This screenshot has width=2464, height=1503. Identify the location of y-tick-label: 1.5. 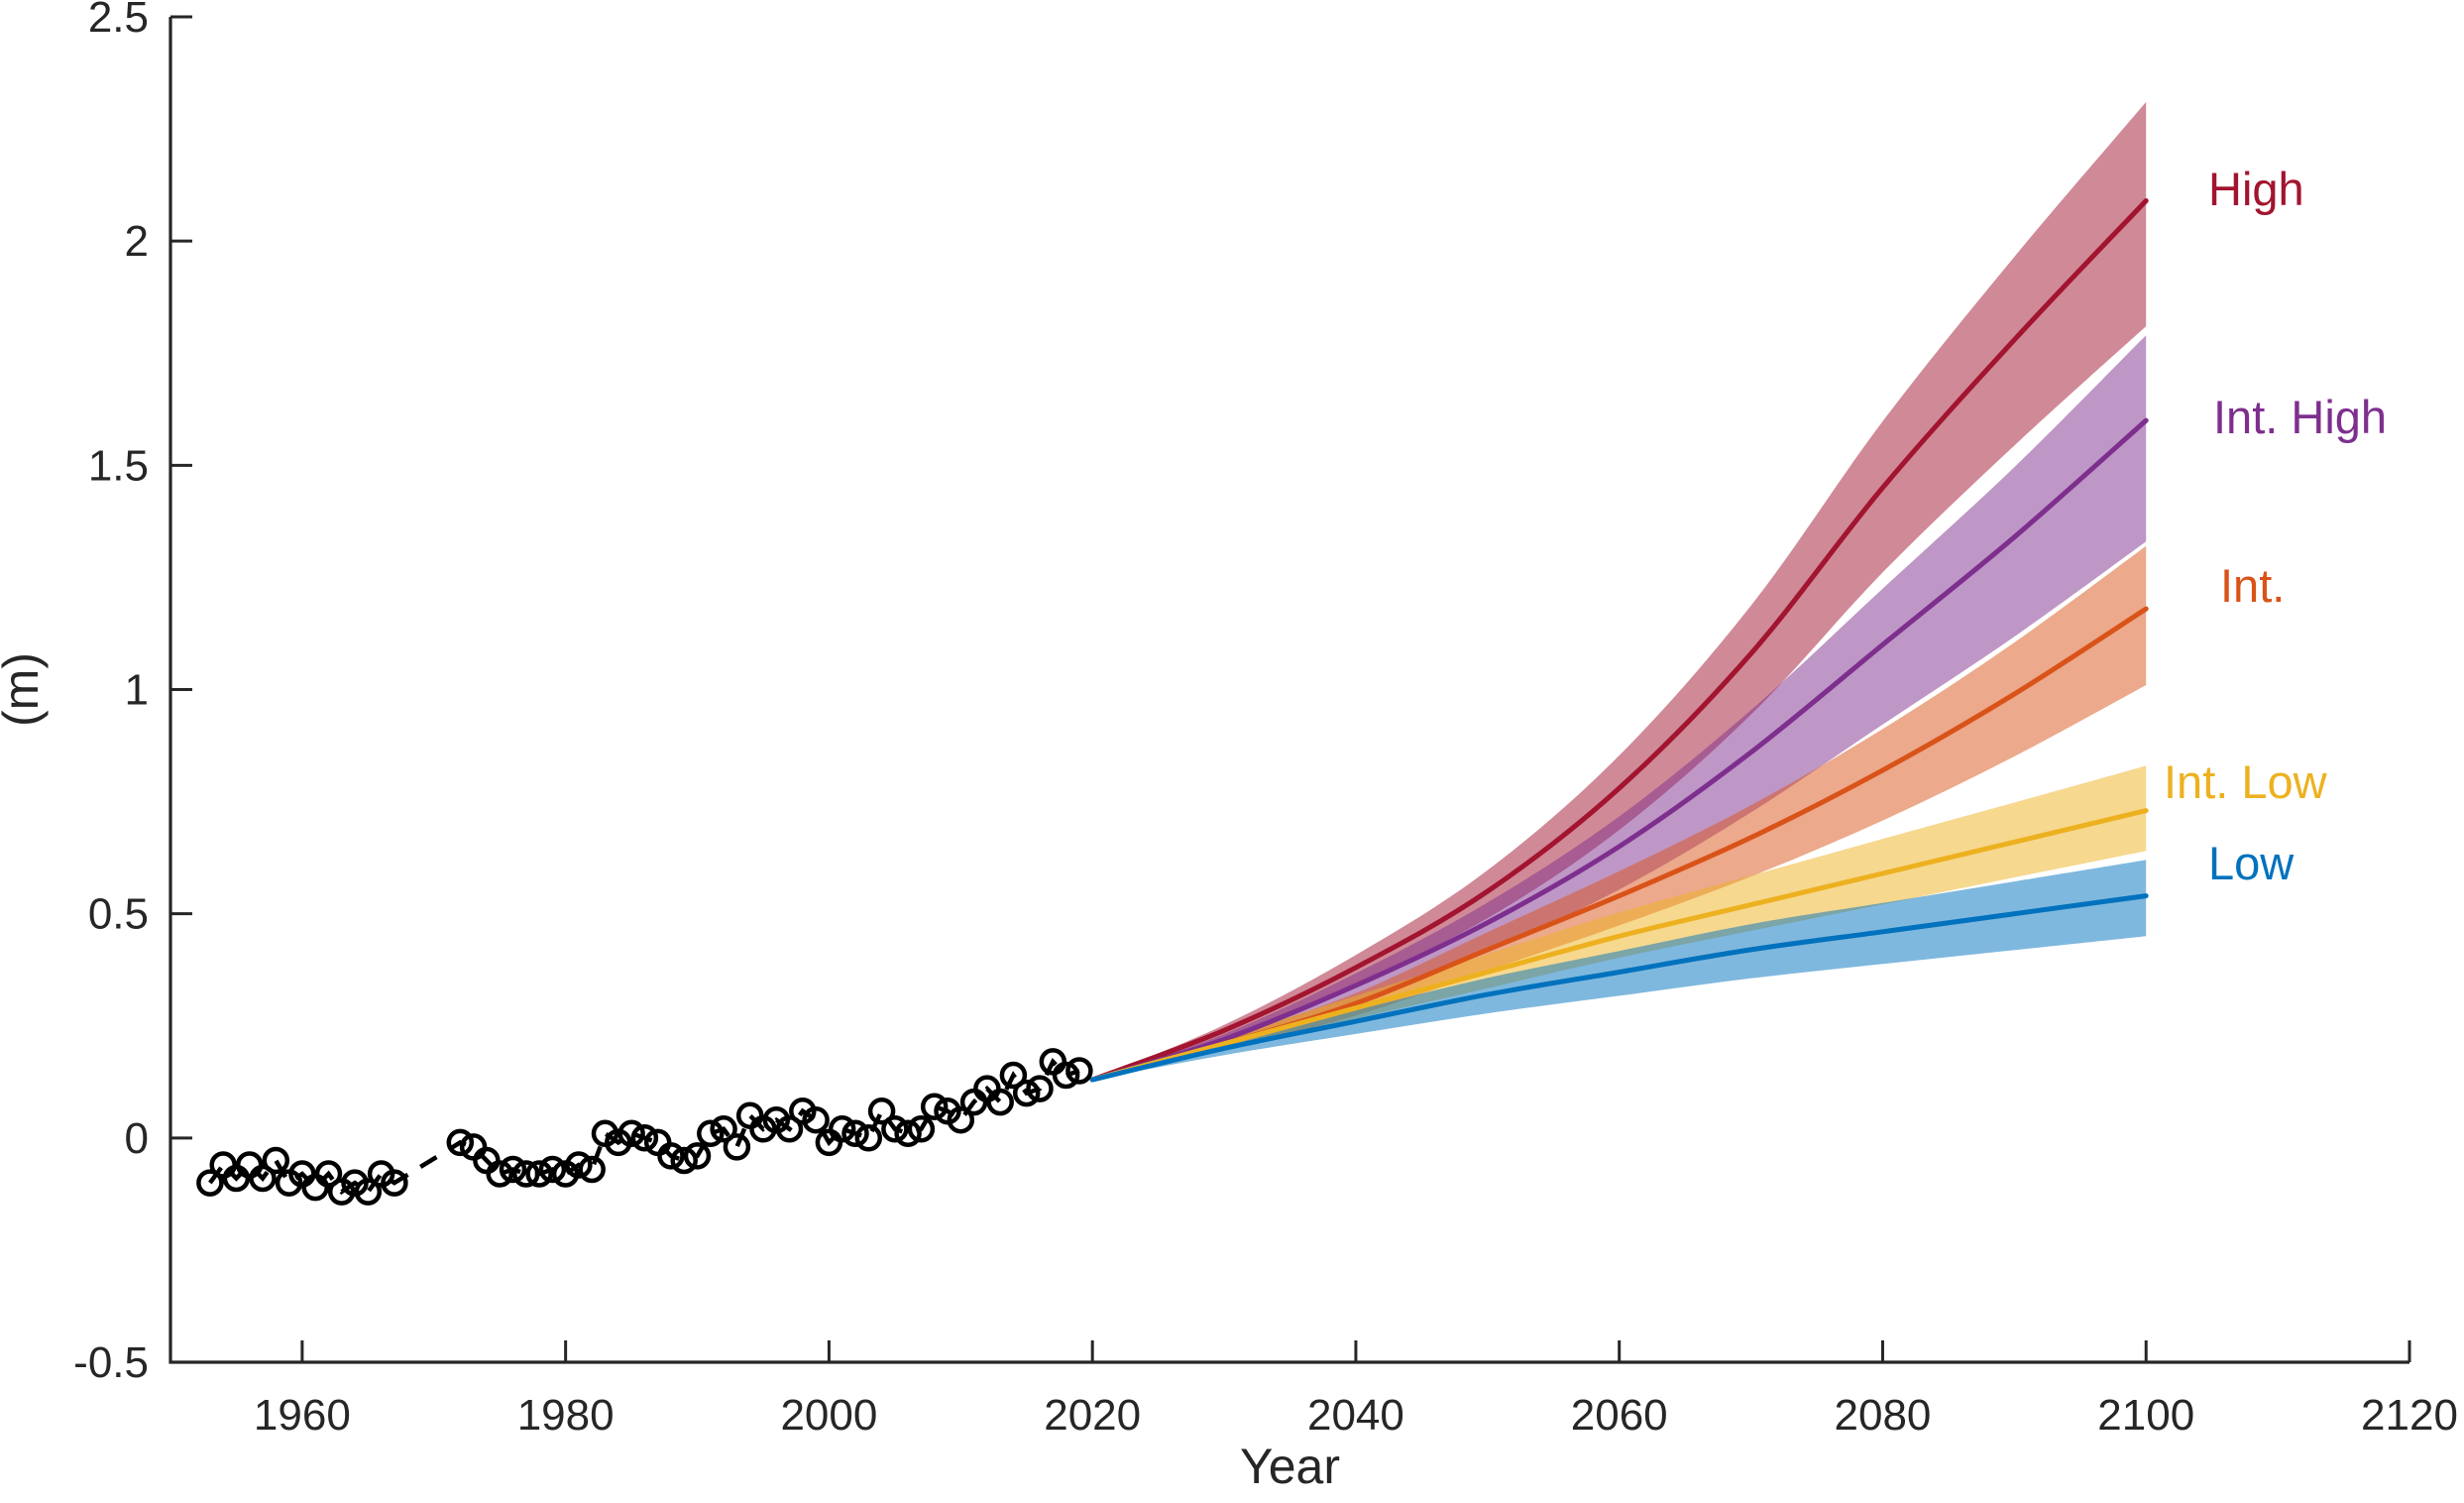
(118, 465).